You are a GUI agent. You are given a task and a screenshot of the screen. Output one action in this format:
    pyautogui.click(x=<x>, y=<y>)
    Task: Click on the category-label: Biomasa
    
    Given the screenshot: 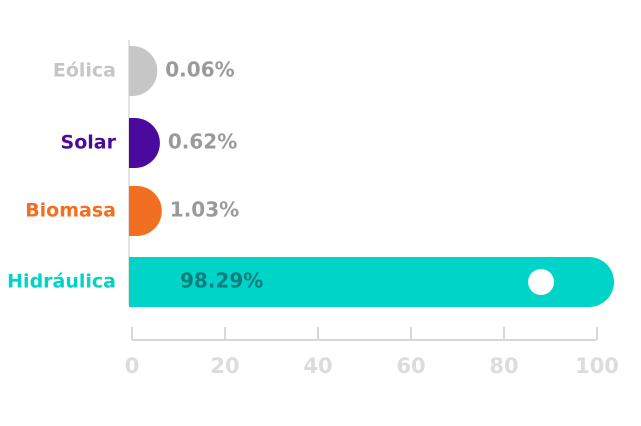 What is the action you would take?
    pyautogui.click(x=70, y=211)
    